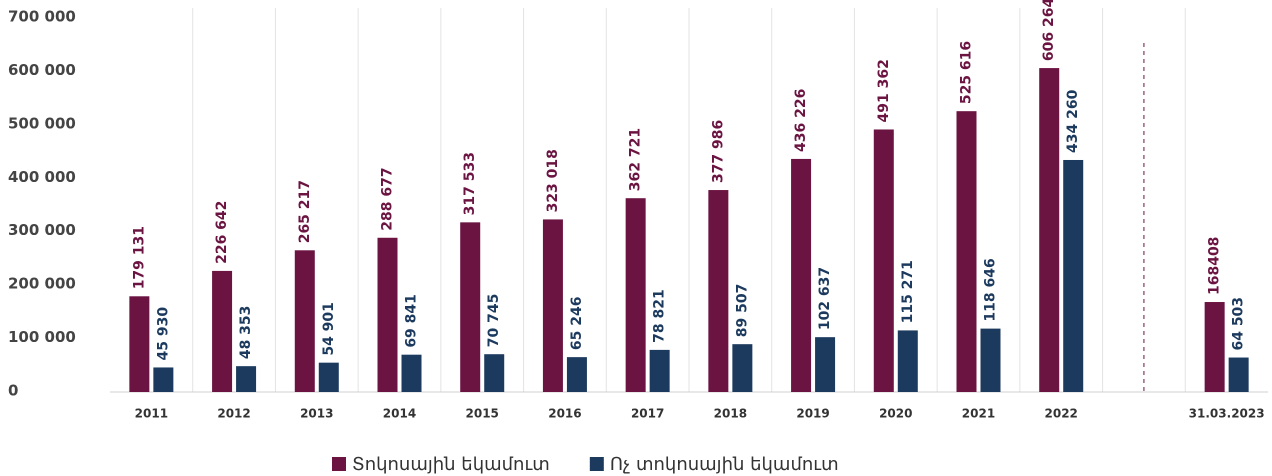 The height and width of the screenshot is (476, 1272). I want to click on x-tick-label: 2017, so click(647, 414).